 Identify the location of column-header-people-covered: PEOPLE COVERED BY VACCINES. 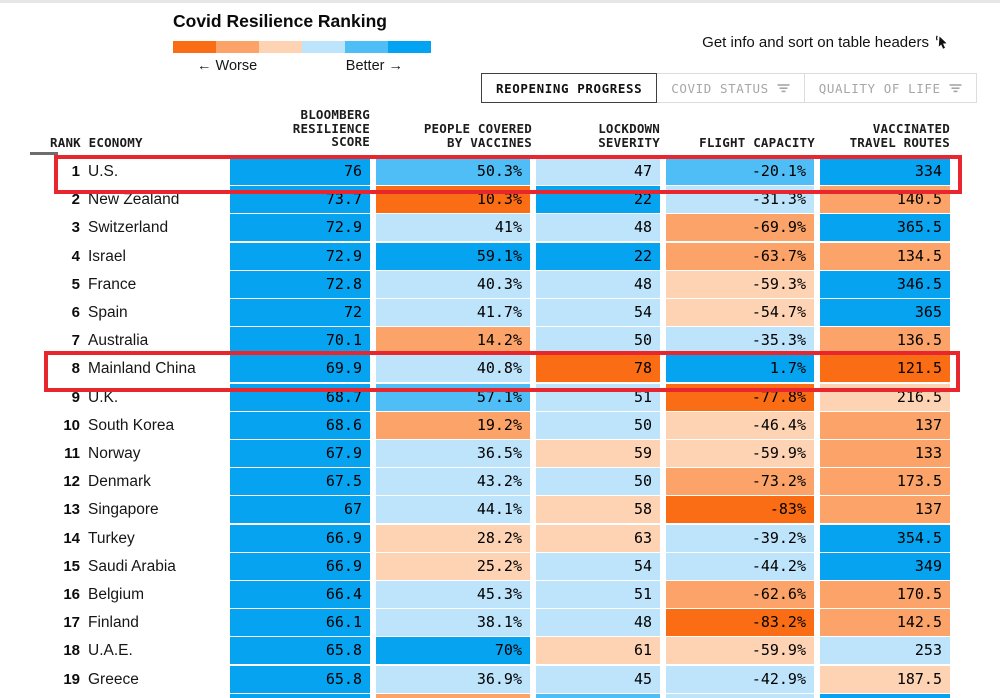
(477, 135).